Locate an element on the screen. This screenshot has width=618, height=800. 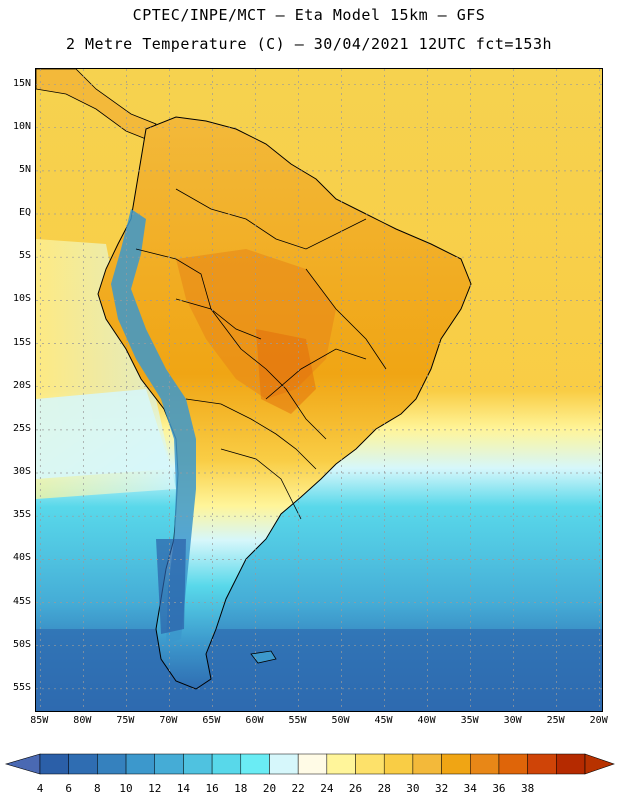
colorbar-tick-label: 36 is located at coordinates (499, 788).